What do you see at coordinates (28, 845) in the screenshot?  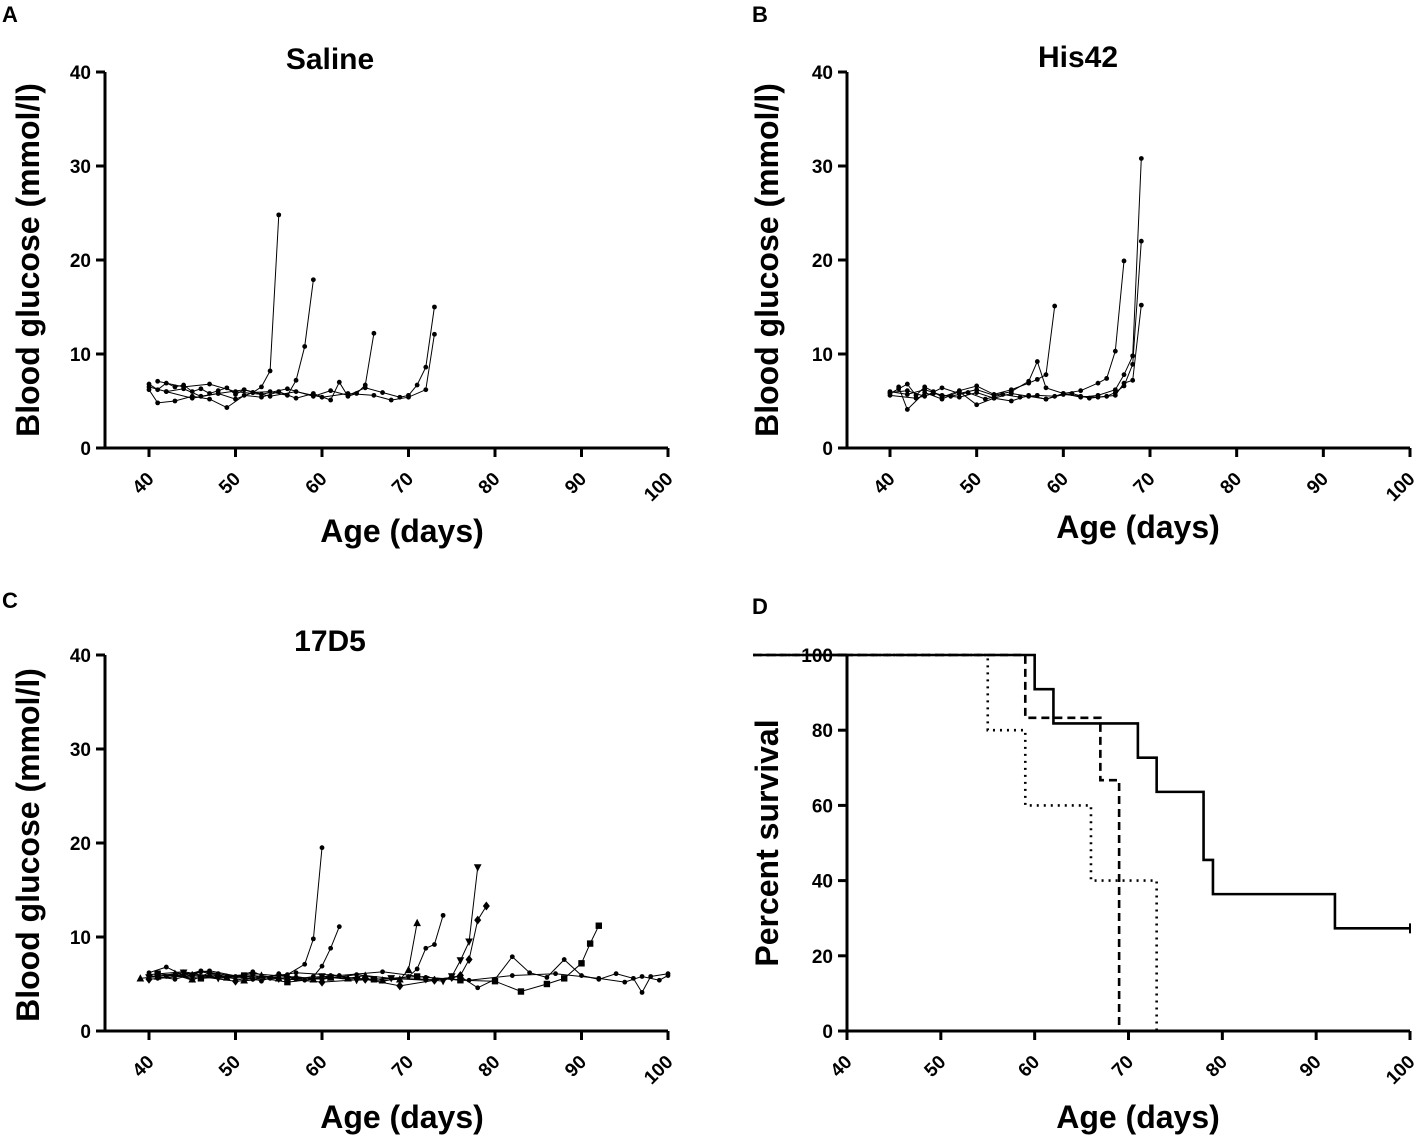 I see `panel-c-y-axis-label: Blood glucose (mmol/l)` at bounding box center [28, 845].